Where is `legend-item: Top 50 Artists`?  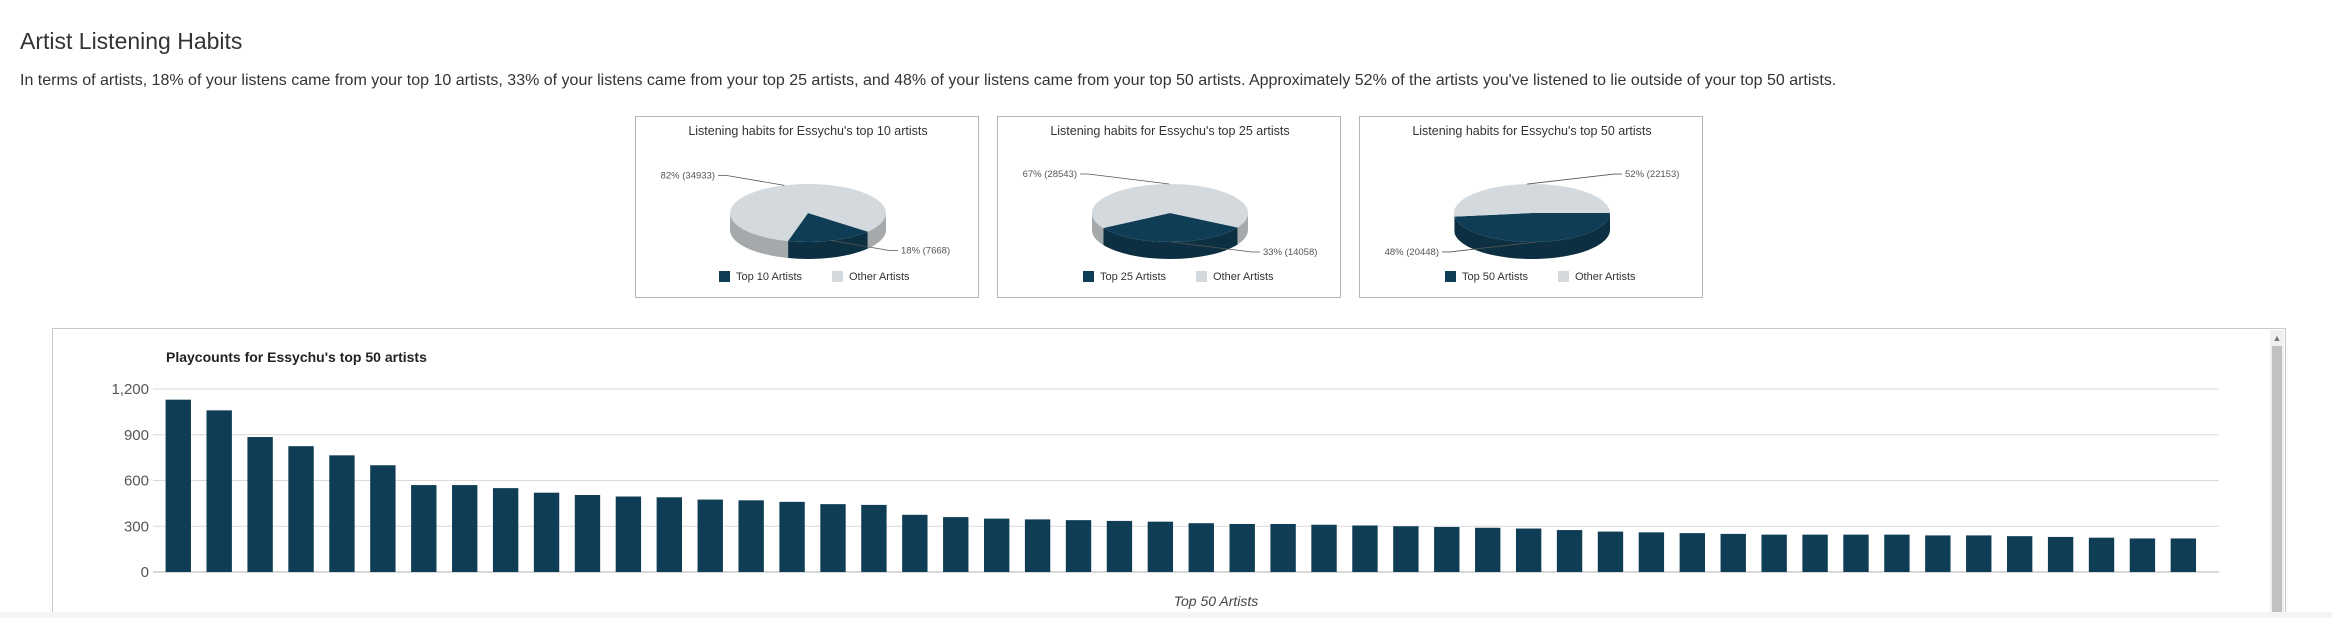 legend-item: Top 50 Artists is located at coordinates (1487, 277).